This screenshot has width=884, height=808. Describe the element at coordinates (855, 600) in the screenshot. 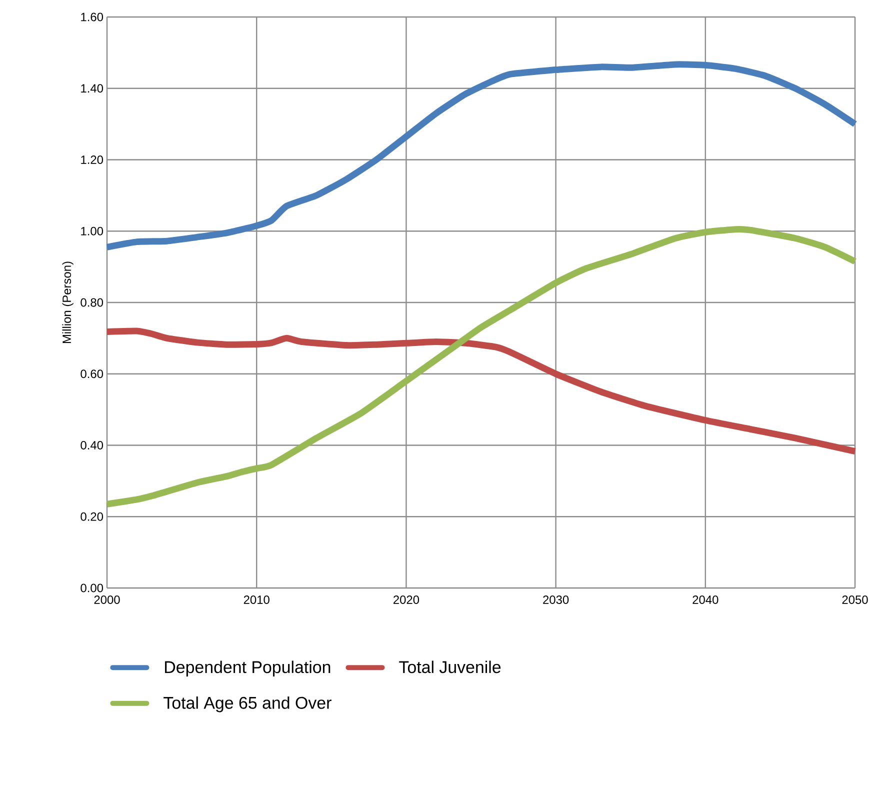

I see `x-tick-label: 2050` at that location.